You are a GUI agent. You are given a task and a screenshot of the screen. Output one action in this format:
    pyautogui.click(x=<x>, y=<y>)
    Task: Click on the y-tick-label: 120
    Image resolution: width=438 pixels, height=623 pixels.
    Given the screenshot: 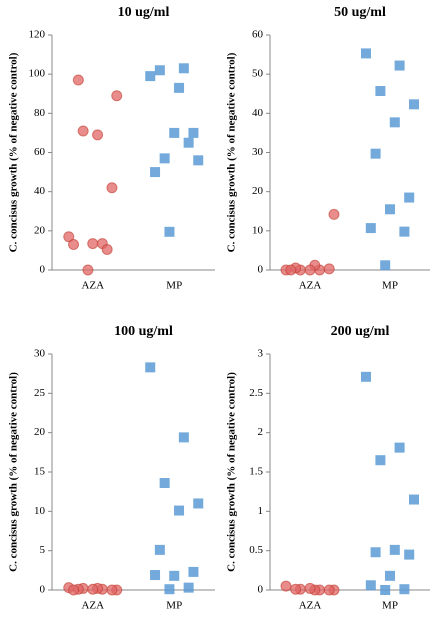 What is the action you would take?
    pyautogui.click(x=37, y=35)
    